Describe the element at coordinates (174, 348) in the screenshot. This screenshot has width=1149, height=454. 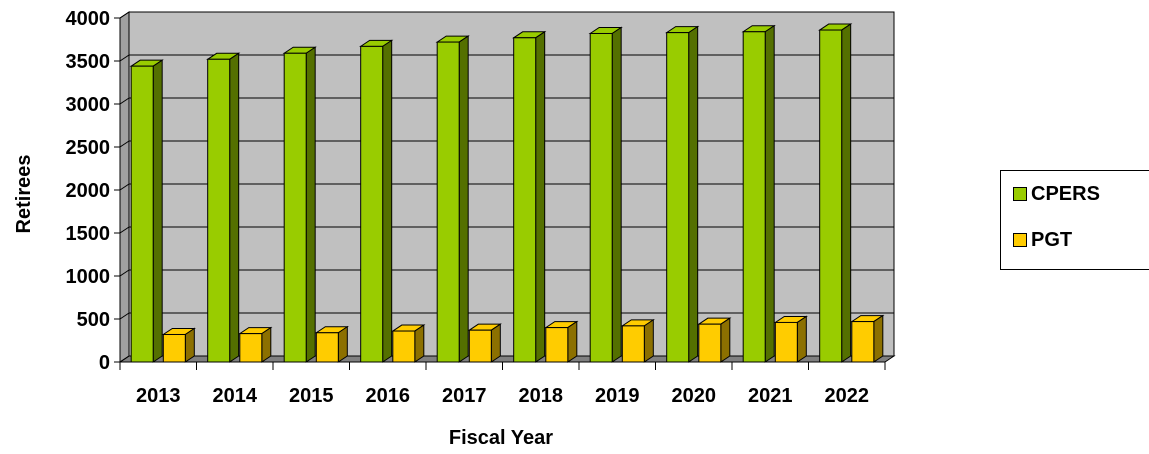
I see `bar-pgt-2013` at that location.